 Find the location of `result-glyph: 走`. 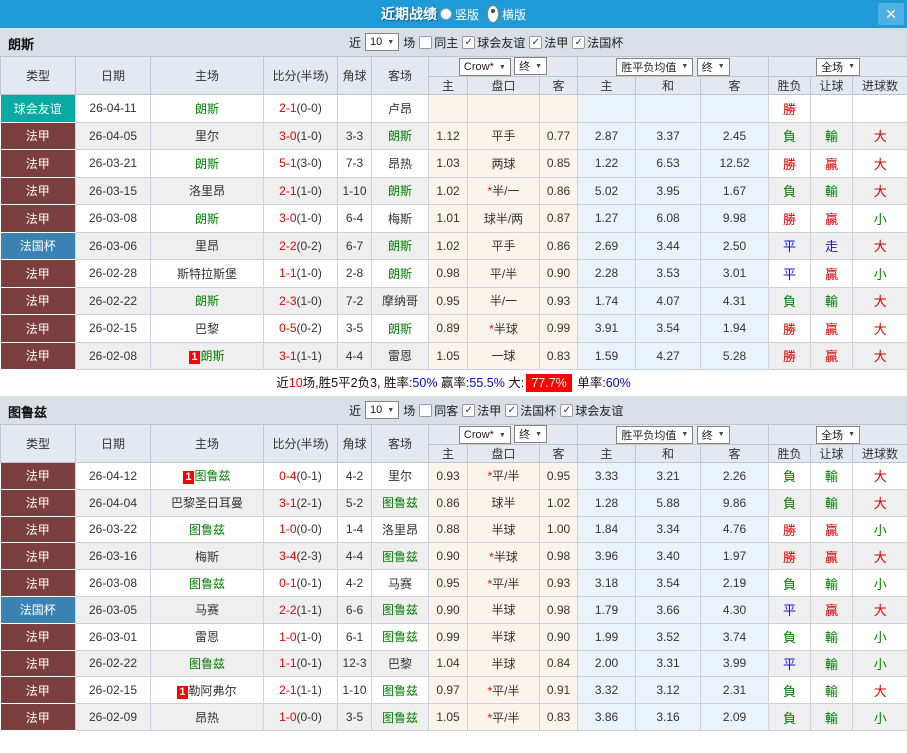

result-glyph: 走 is located at coordinates (832, 247).